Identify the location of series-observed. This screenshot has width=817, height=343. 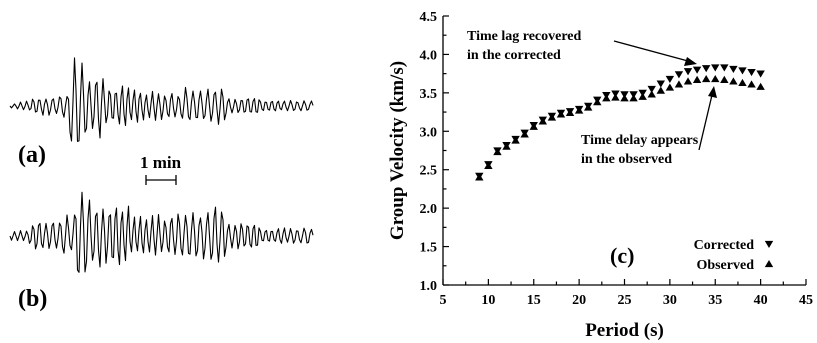
(620, 128).